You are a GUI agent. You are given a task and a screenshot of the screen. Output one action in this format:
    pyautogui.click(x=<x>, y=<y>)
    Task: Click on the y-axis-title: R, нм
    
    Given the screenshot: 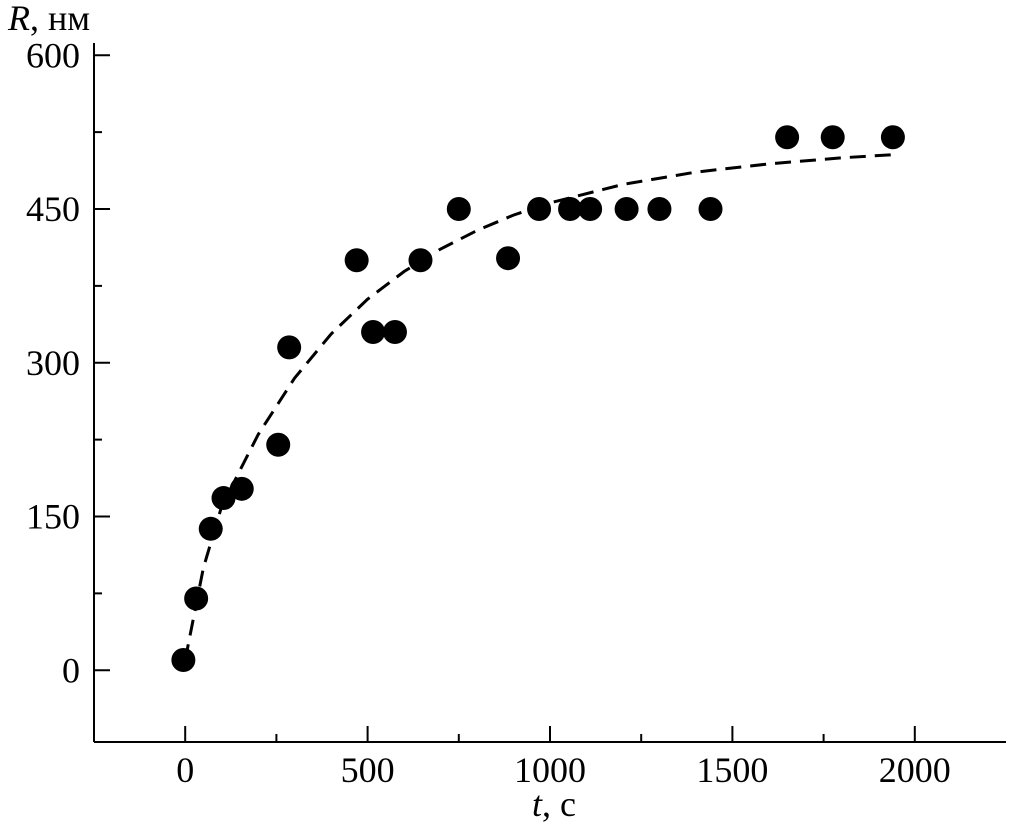 What is the action you would take?
    pyautogui.click(x=48, y=19)
    